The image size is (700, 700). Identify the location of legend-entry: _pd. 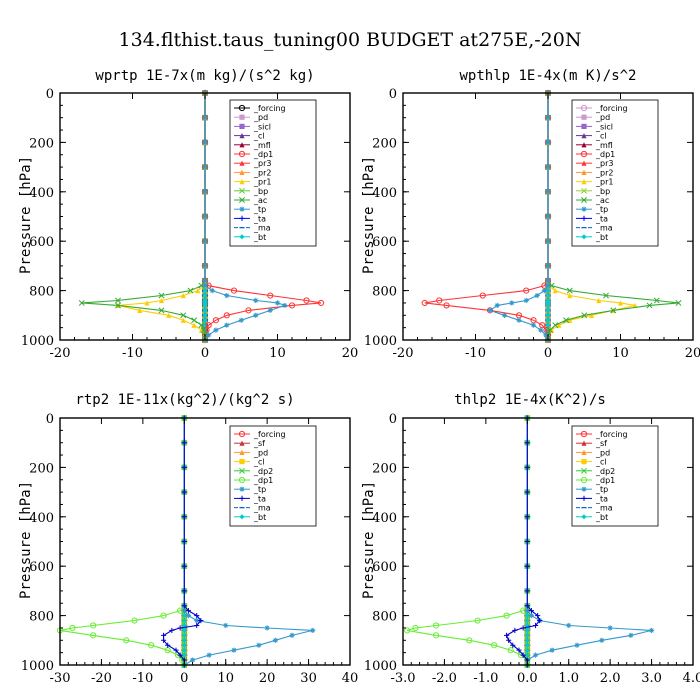
(593, 117).